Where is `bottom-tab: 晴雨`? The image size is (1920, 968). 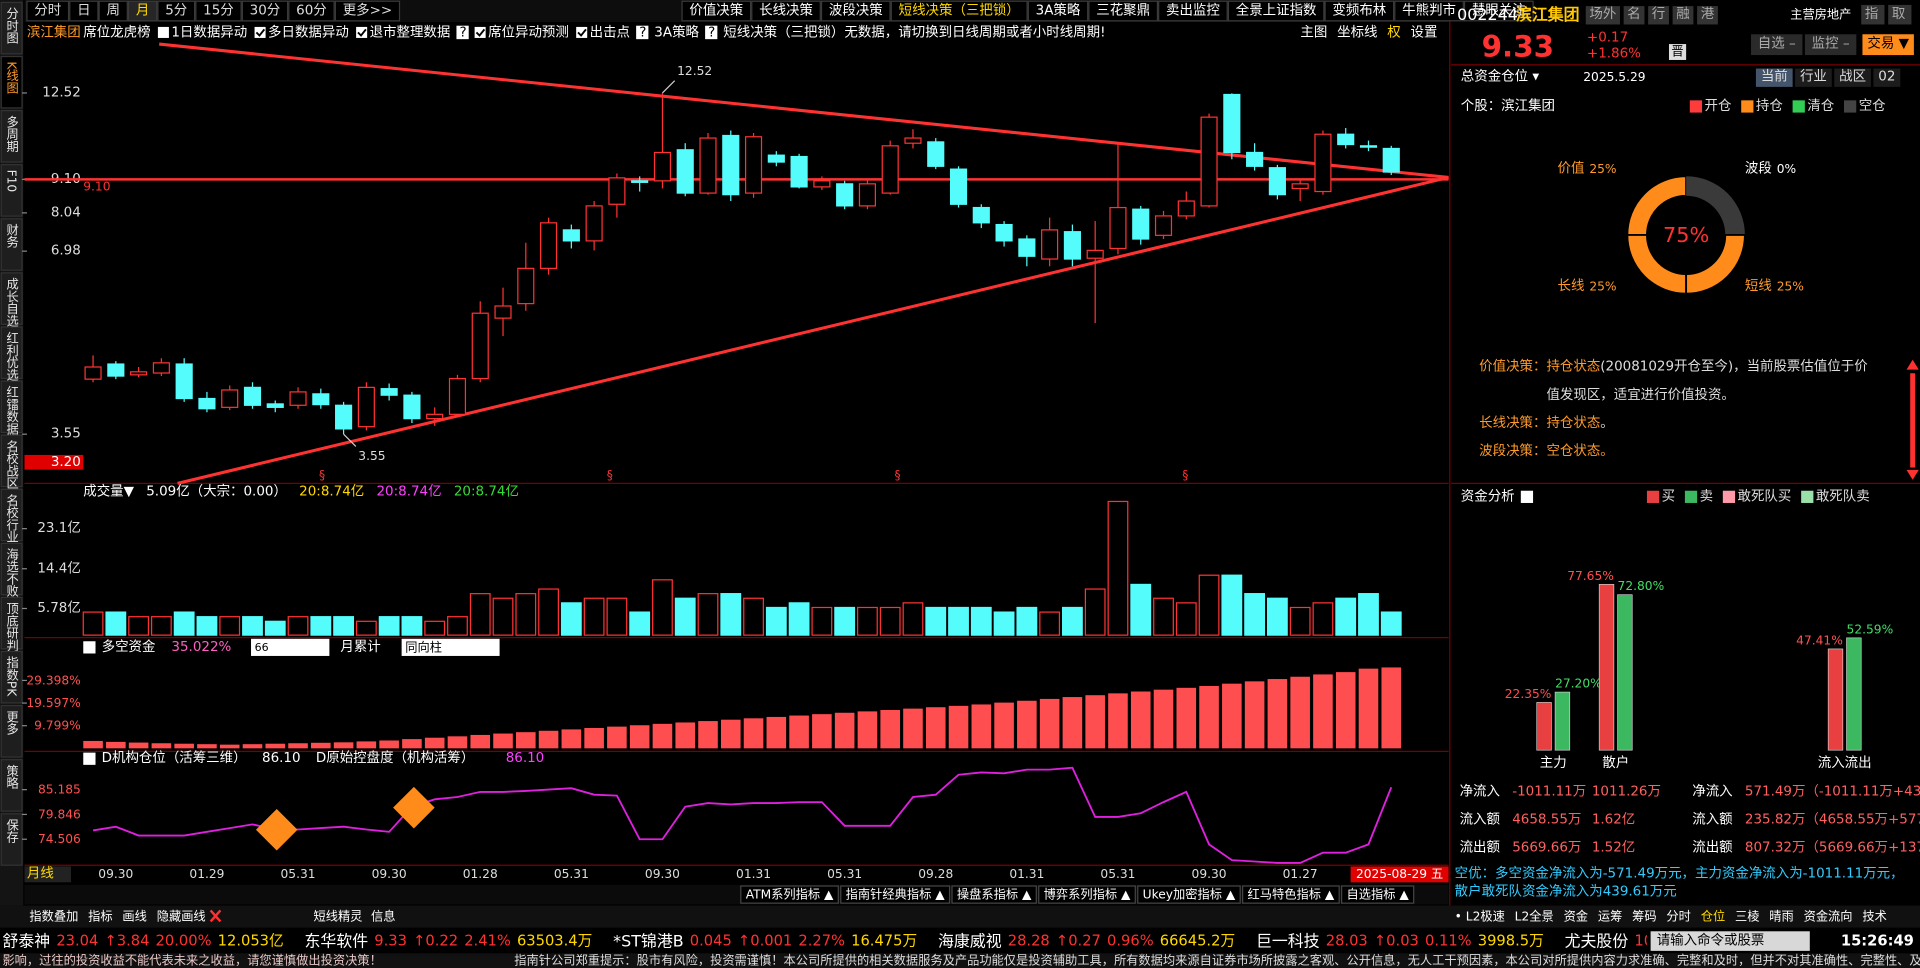
bottom-tab: 晴雨 is located at coordinates (1781, 917).